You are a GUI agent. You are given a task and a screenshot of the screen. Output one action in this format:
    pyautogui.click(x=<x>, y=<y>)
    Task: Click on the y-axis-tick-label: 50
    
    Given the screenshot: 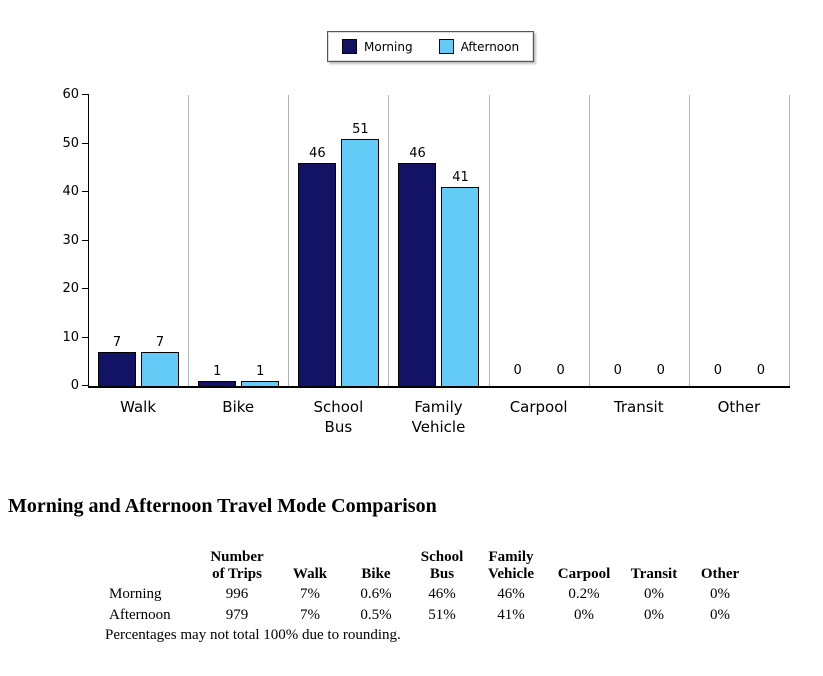 What is the action you would take?
    pyautogui.click(x=70, y=143)
    